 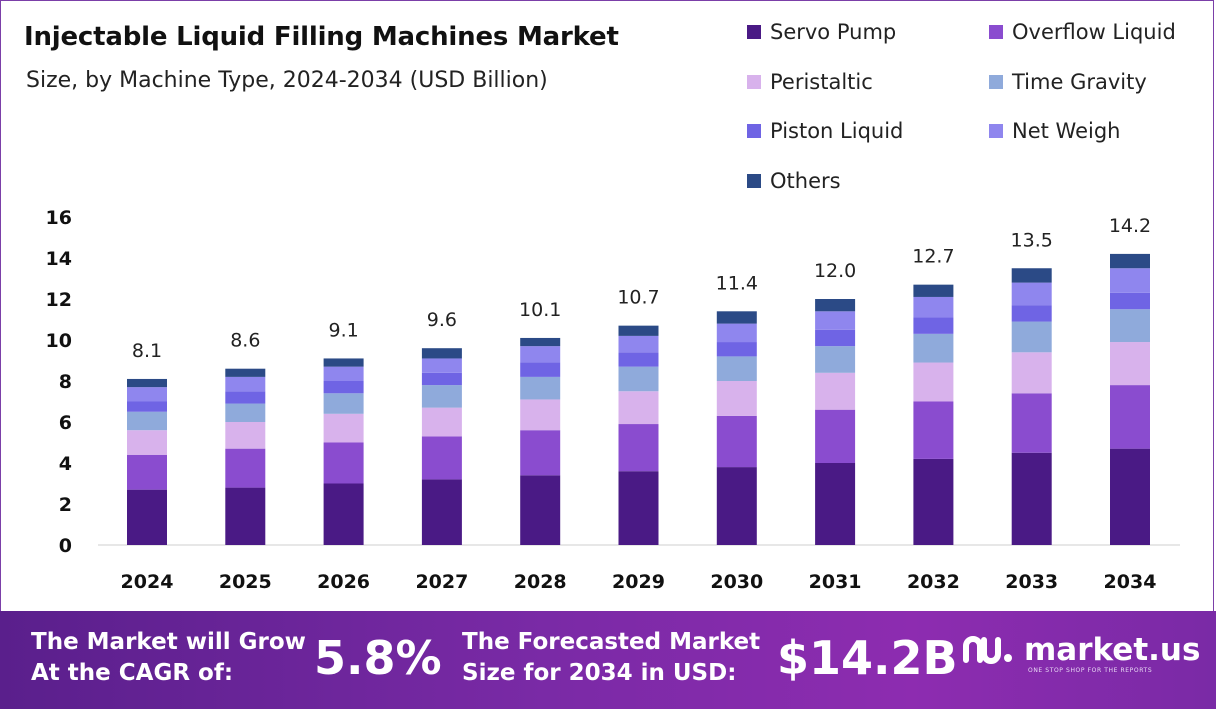 What do you see at coordinates (343, 330) in the screenshot?
I see `bar-total-label: 9.1` at bounding box center [343, 330].